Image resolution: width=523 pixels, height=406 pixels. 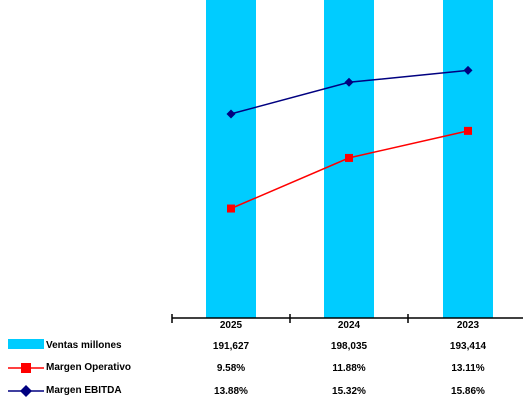 I want to click on legend-key-marker-ebitda, so click(x=26, y=391).